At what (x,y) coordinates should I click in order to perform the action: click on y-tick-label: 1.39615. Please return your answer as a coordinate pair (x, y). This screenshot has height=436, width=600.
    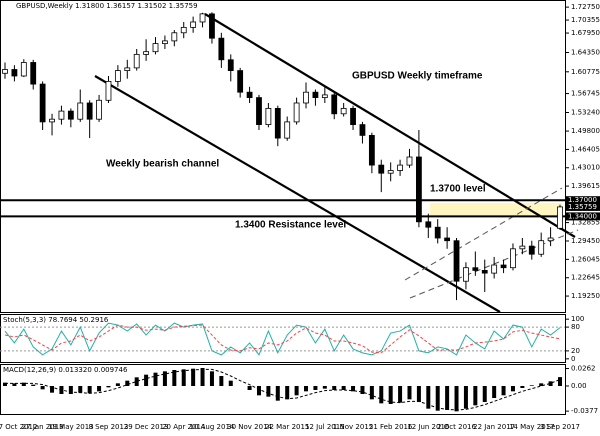
    Looking at the image, I should click on (585, 186).